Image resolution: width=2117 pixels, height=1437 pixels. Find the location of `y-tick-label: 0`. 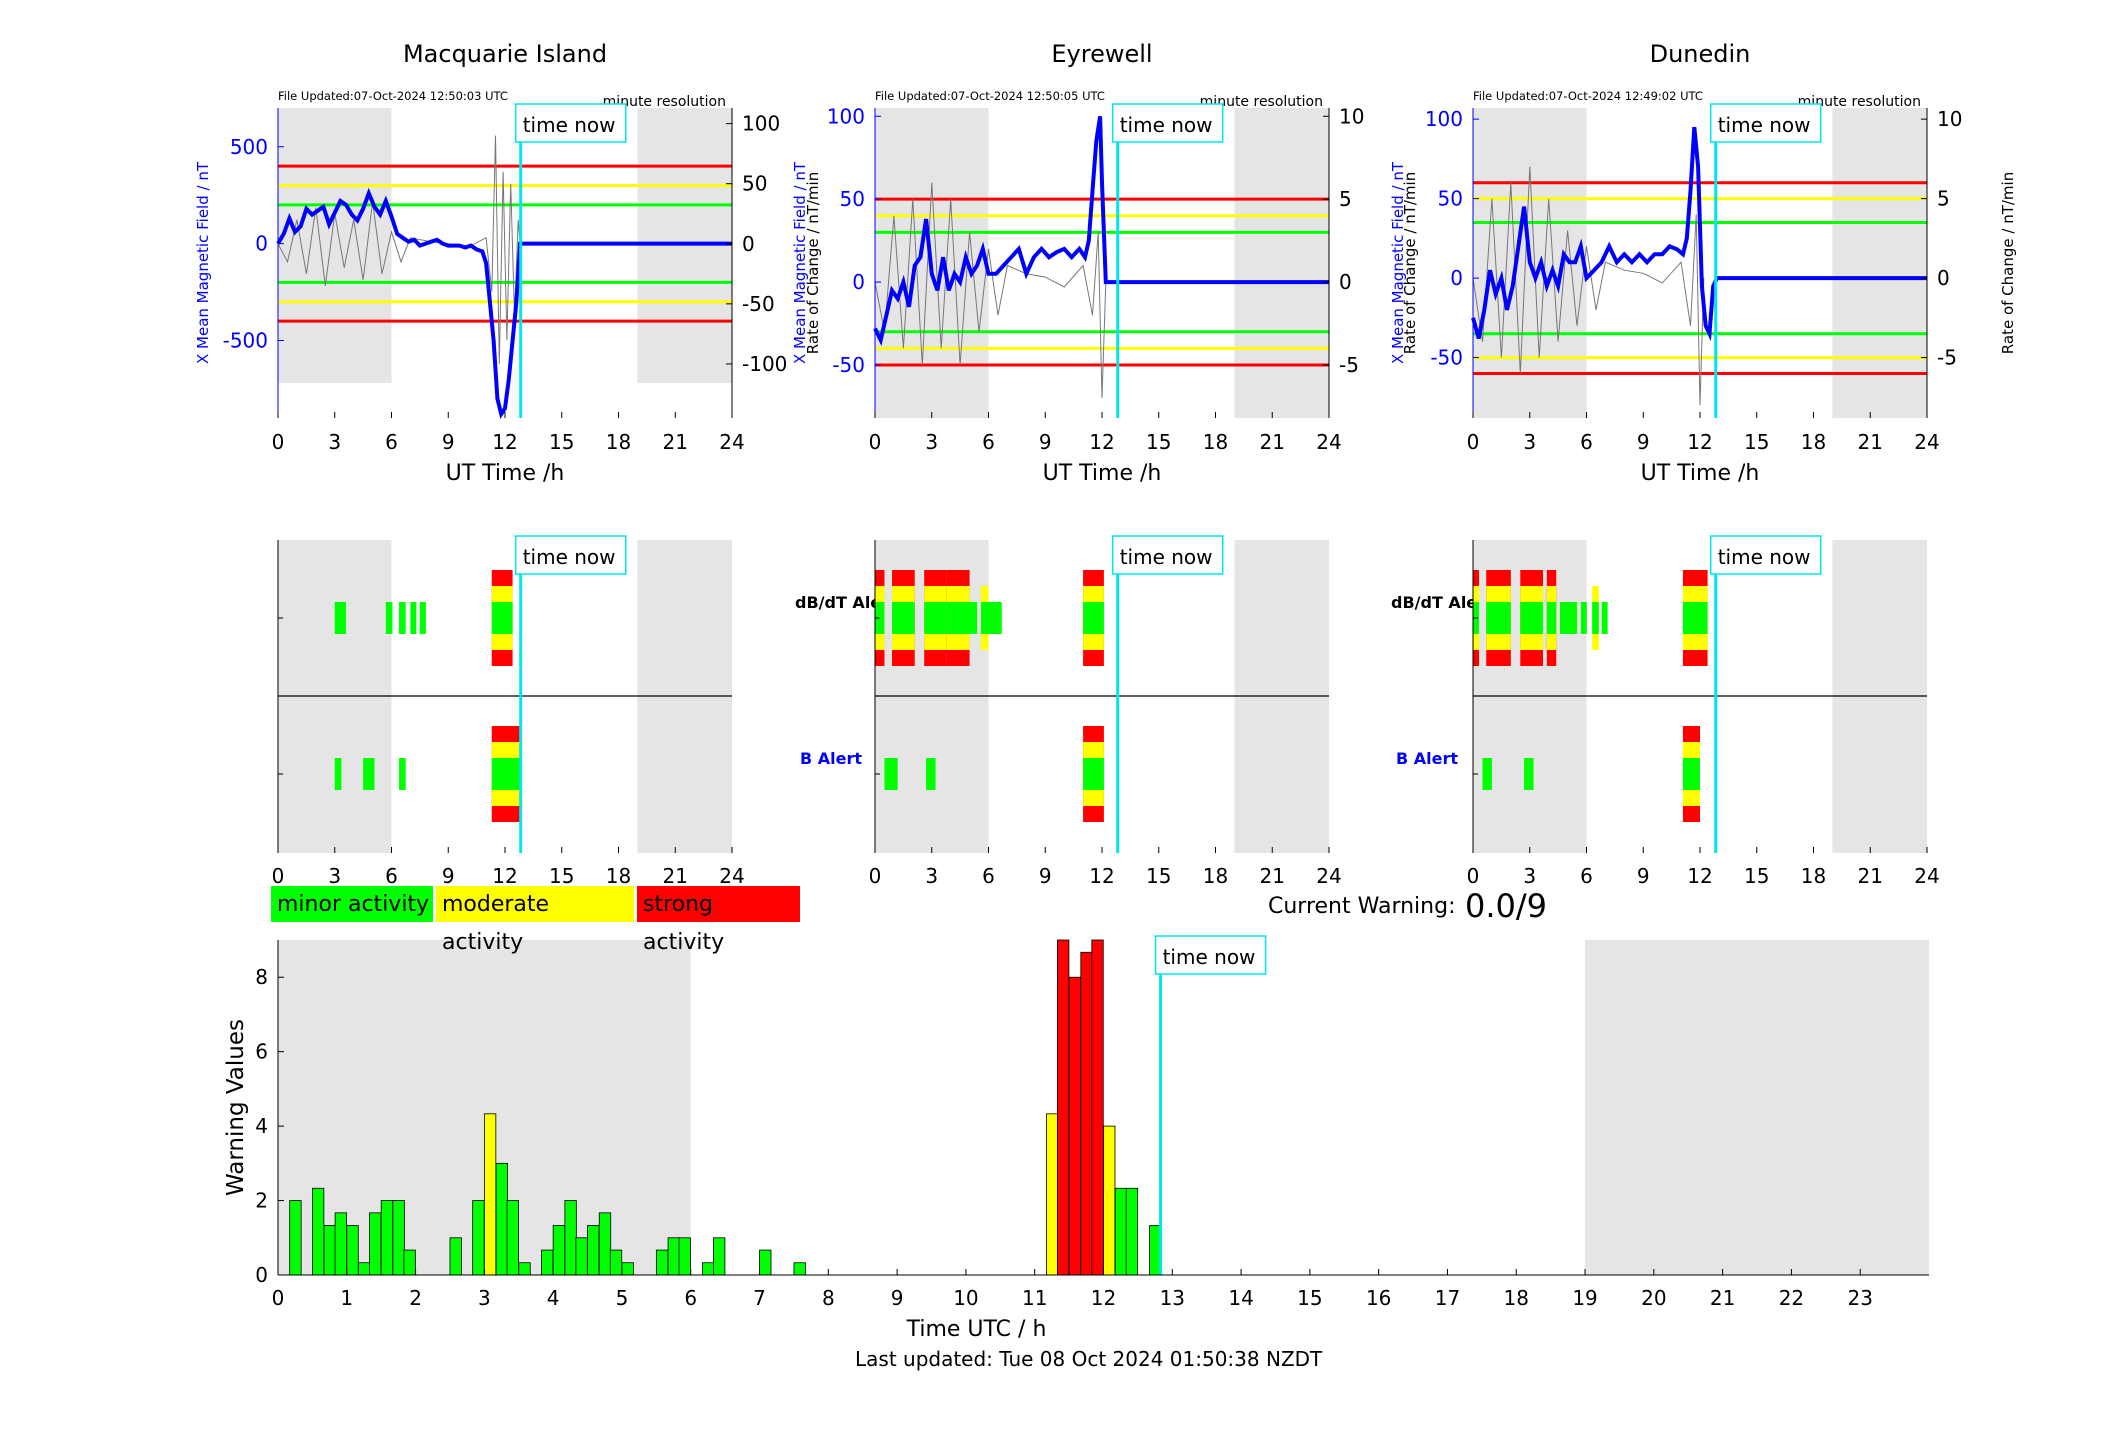

y-tick-label: 0 is located at coordinates (261, 1275).